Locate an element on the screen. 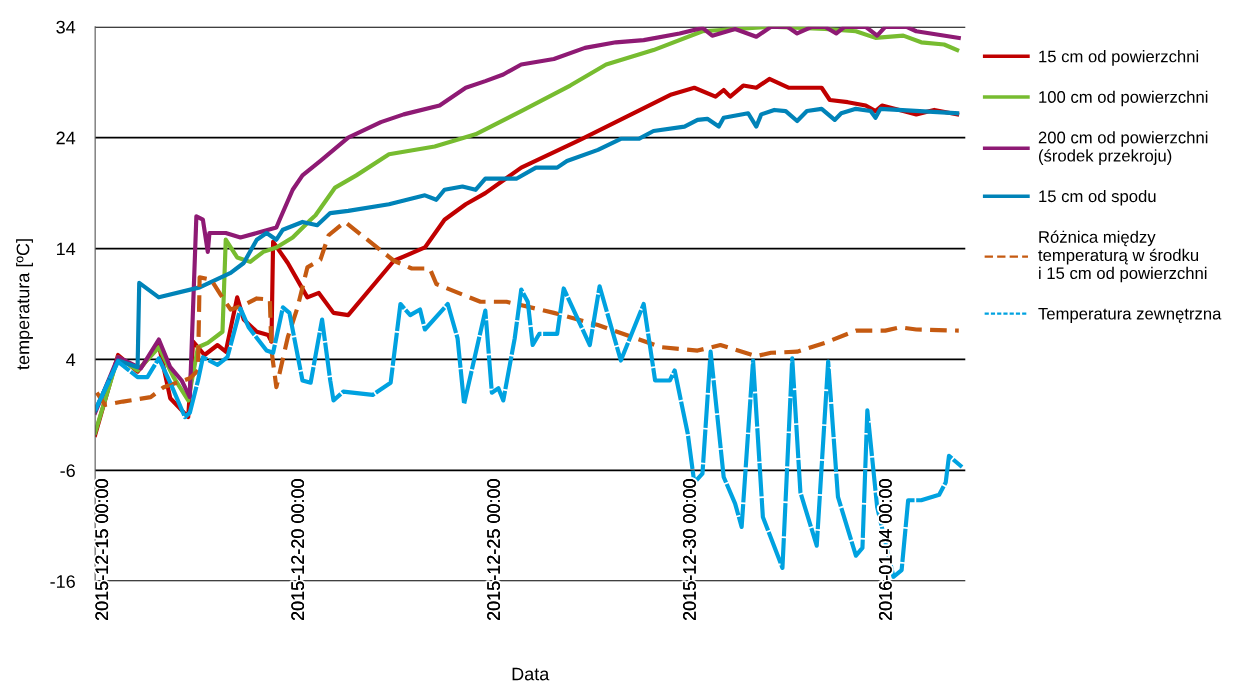  x-axis-title: Data is located at coordinates (531, 674).